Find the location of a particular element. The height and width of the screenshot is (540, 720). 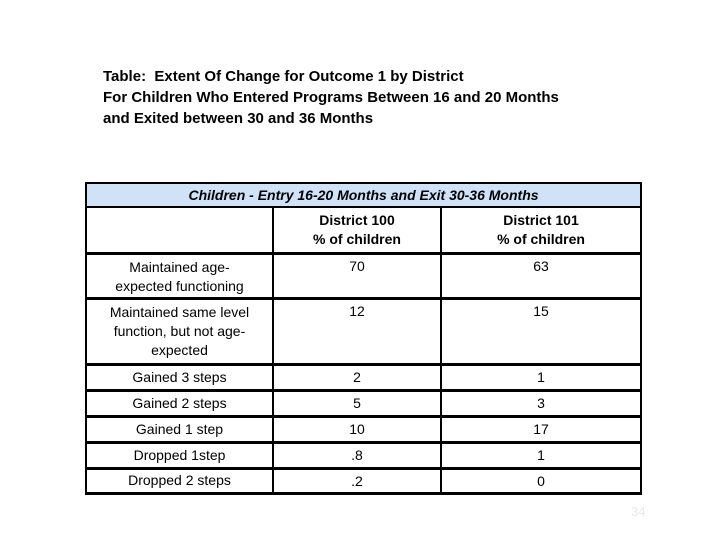

value-district-101: 3 is located at coordinates (541, 403).